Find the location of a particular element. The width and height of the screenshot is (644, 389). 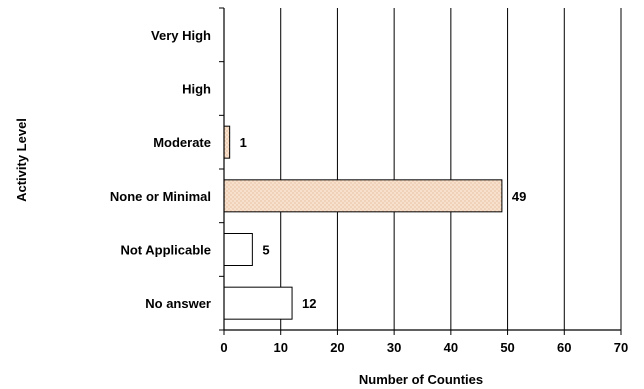

category-label-not-applicable: Not Applicable is located at coordinates (165, 250).